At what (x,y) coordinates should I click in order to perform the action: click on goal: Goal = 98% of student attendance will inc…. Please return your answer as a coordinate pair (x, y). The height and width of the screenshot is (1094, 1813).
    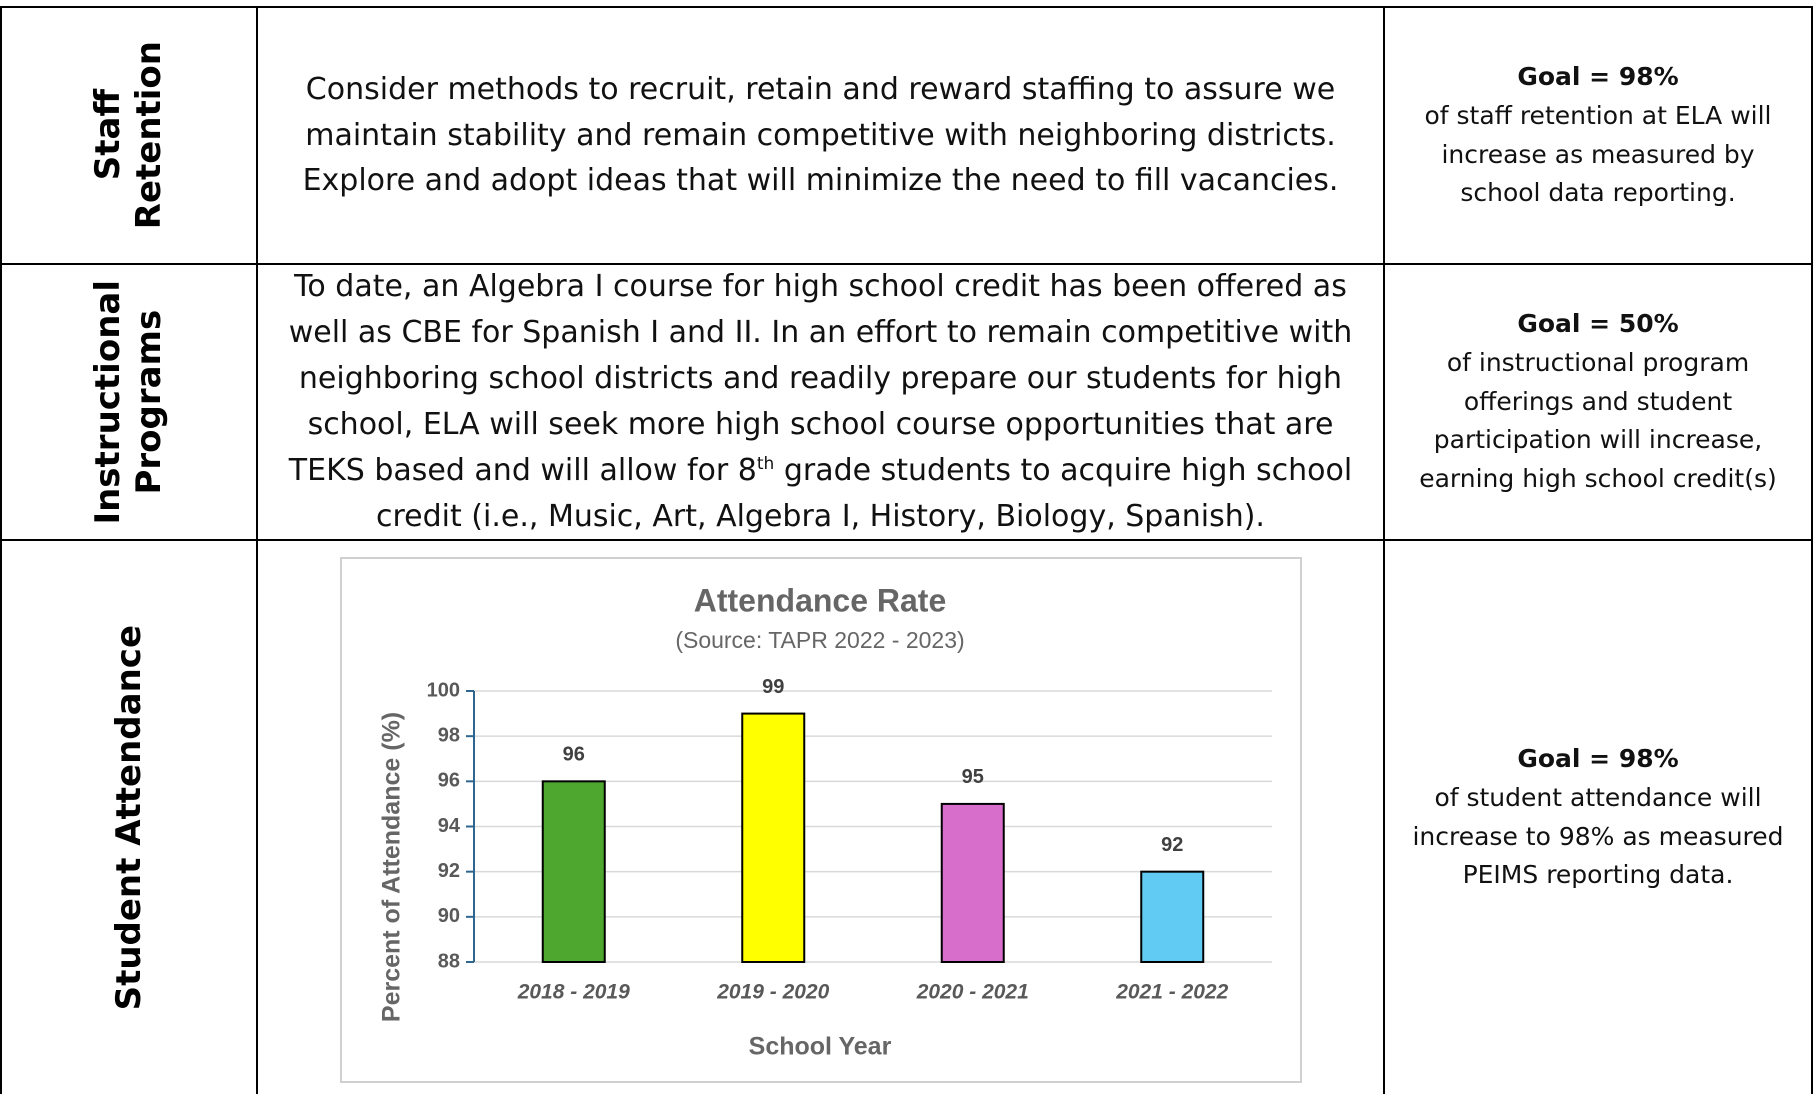
    Looking at the image, I should click on (1598, 817).